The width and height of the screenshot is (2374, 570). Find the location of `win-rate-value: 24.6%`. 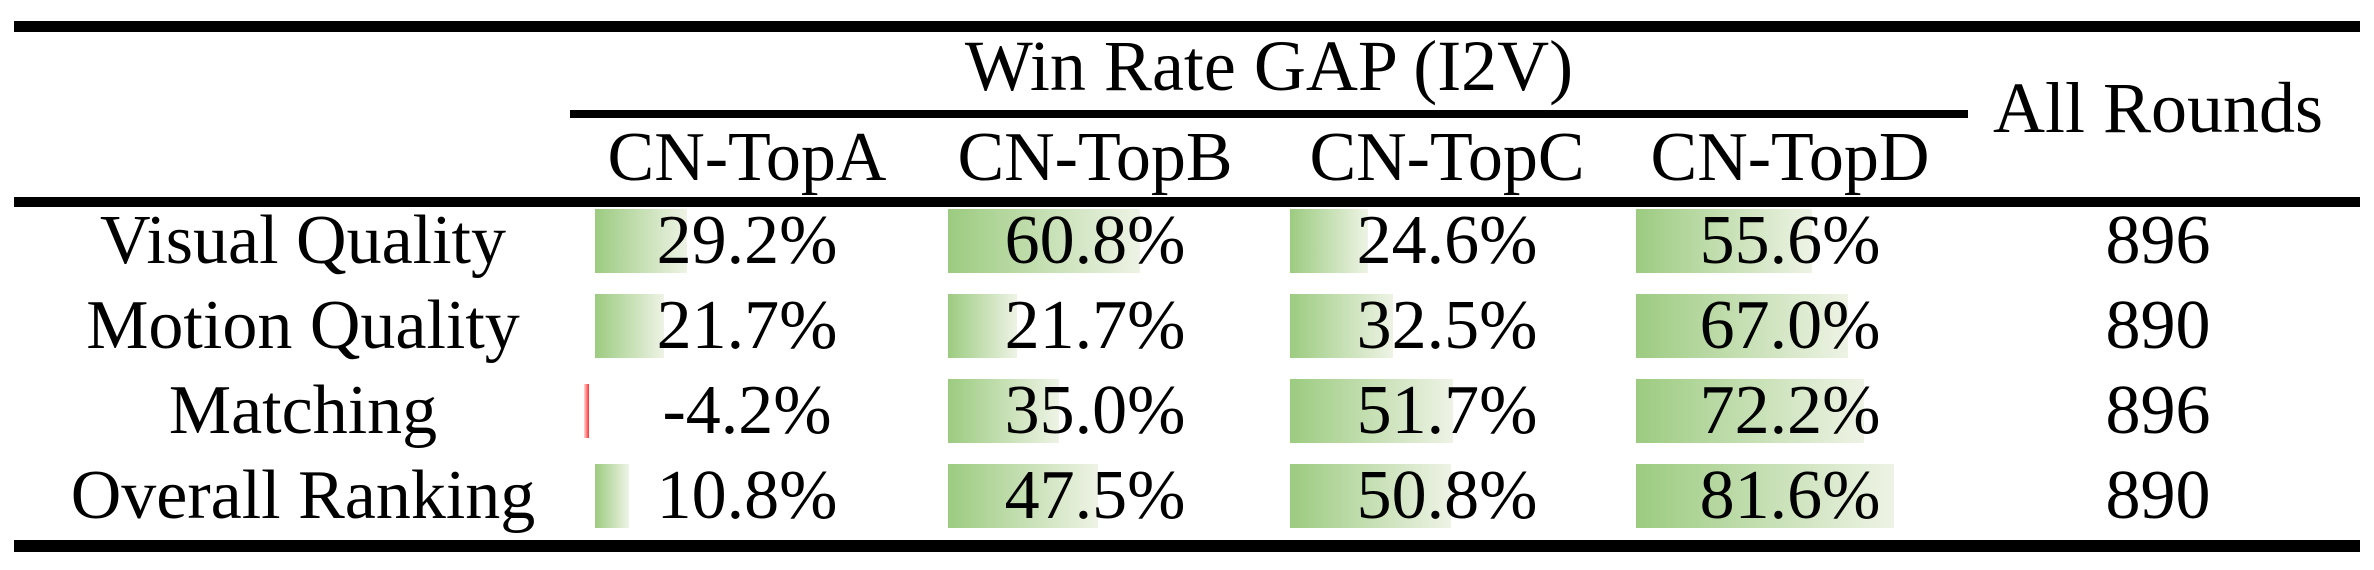

win-rate-value: 24.6% is located at coordinates (1447, 240).